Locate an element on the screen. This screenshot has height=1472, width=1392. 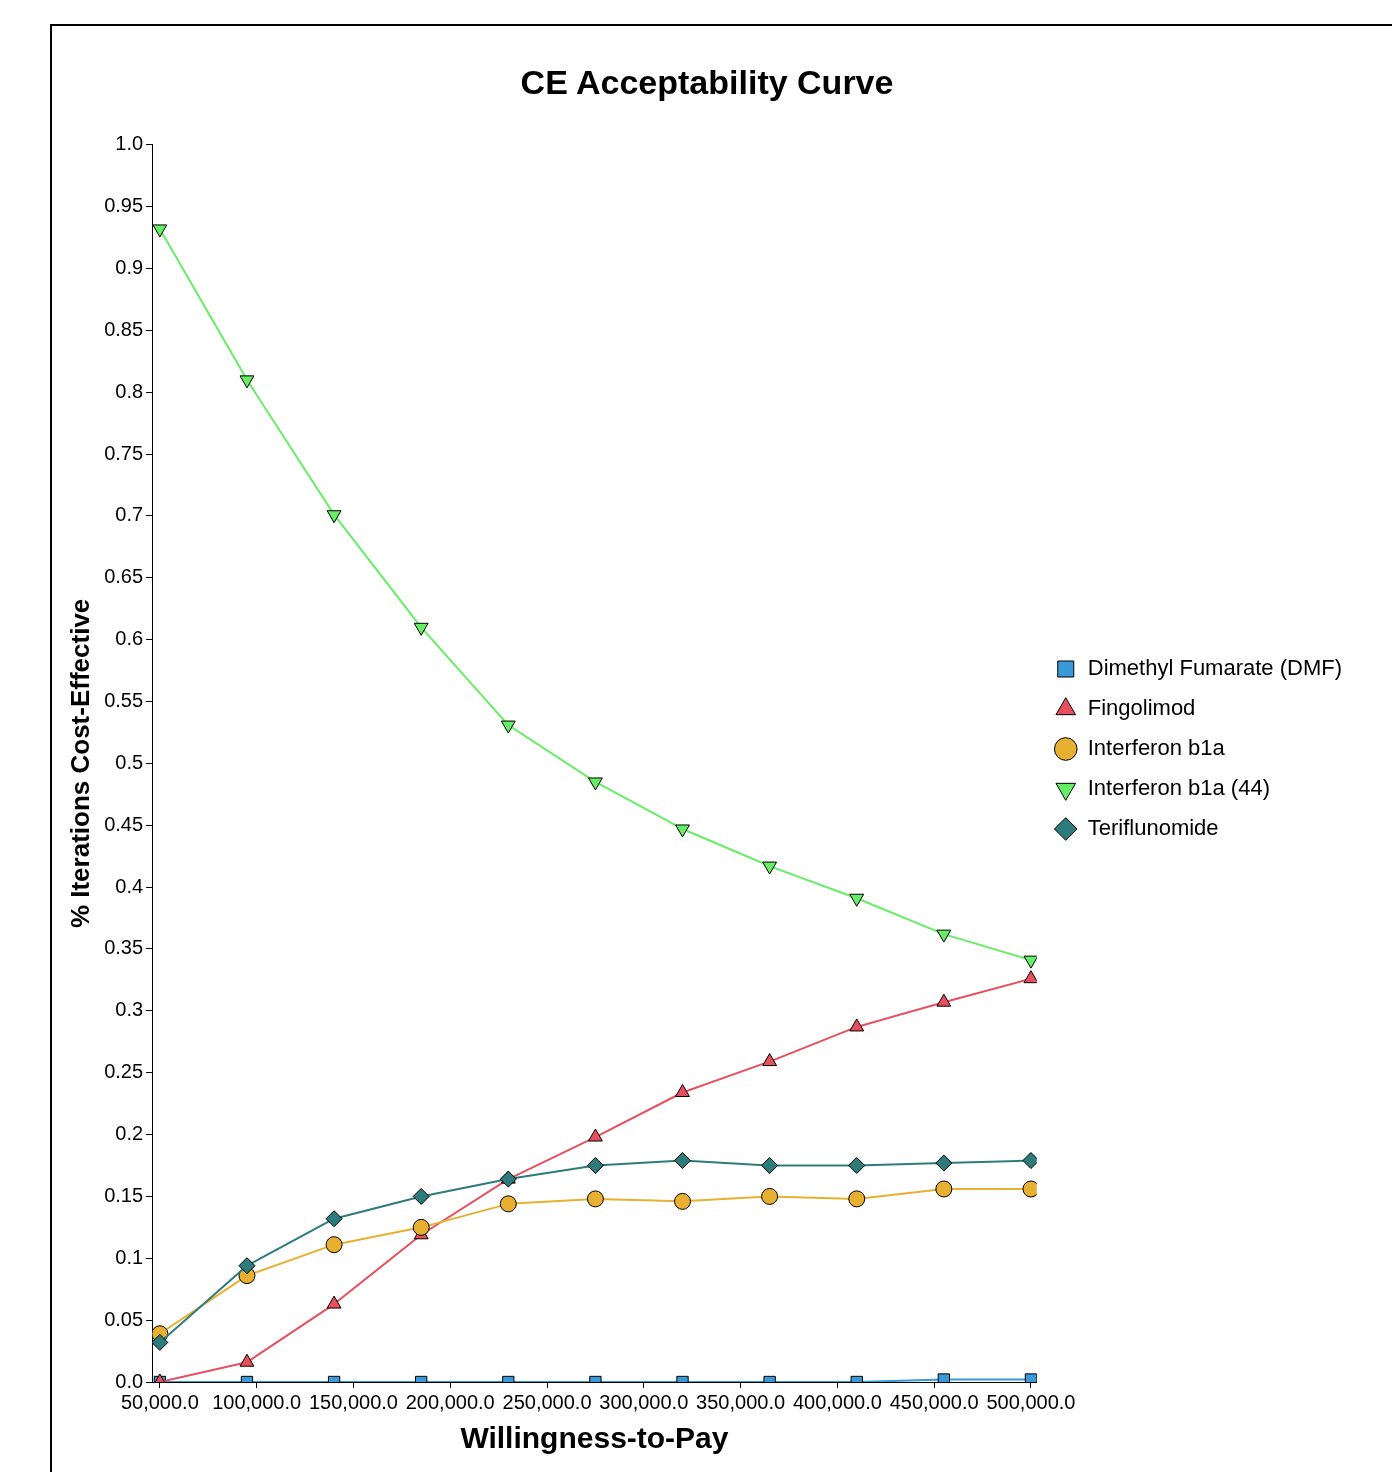
x-axis-title: Willingness-to-Pay is located at coordinates (594, 1438).